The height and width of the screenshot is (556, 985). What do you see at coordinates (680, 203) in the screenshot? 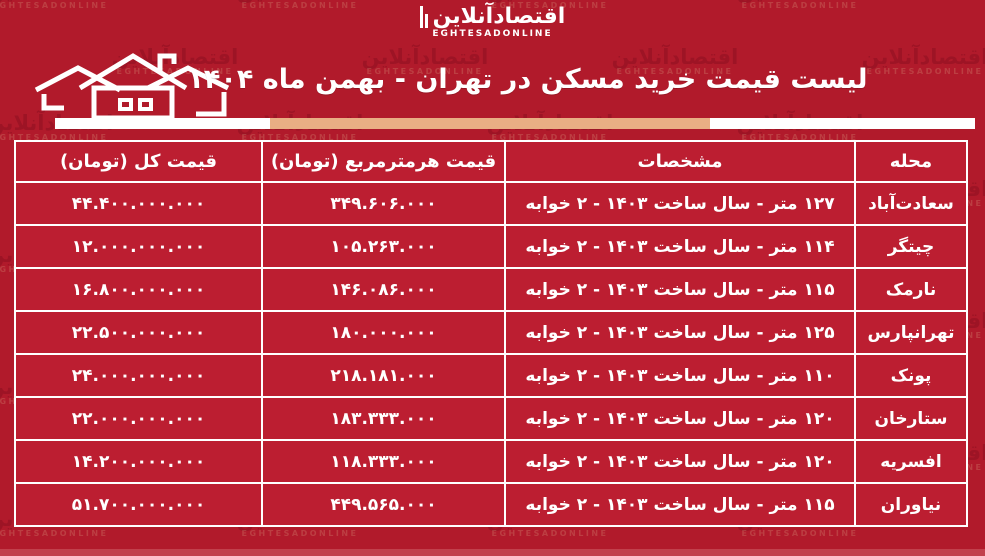
I see `specs-cell: ۱۲۷ متر - سال ساخت ۱۴۰۳ - ۲ خوابه` at bounding box center [680, 203].